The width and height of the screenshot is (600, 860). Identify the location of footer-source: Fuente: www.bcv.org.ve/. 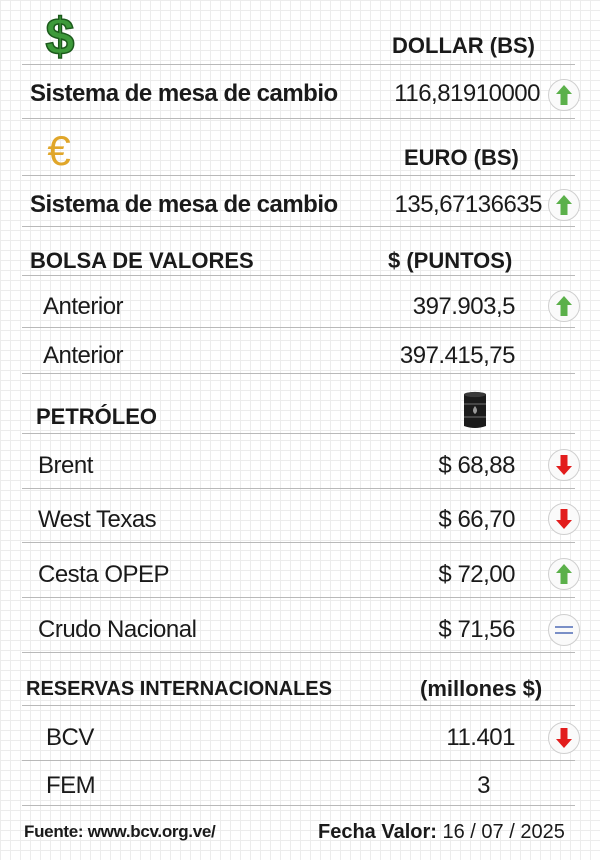
(120, 831).